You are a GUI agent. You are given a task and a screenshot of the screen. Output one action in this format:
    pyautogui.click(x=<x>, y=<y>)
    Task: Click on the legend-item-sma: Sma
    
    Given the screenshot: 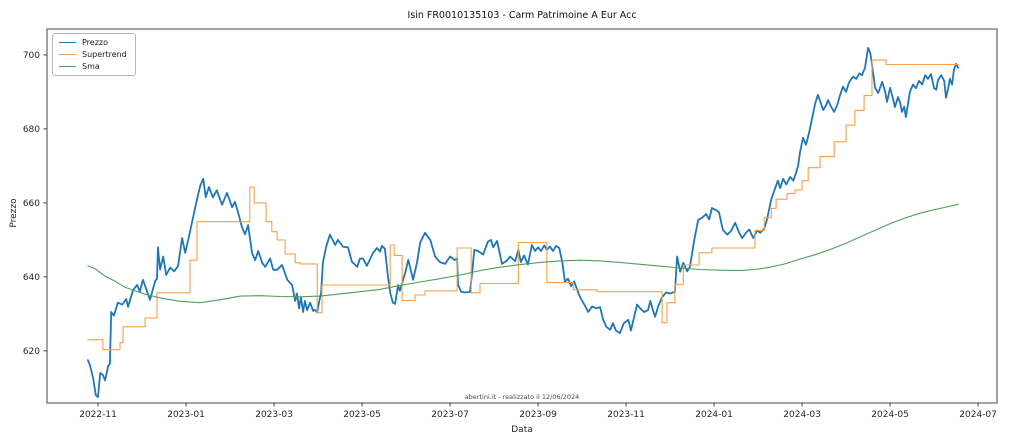 What is the action you would take?
    pyautogui.click(x=93, y=66)
    